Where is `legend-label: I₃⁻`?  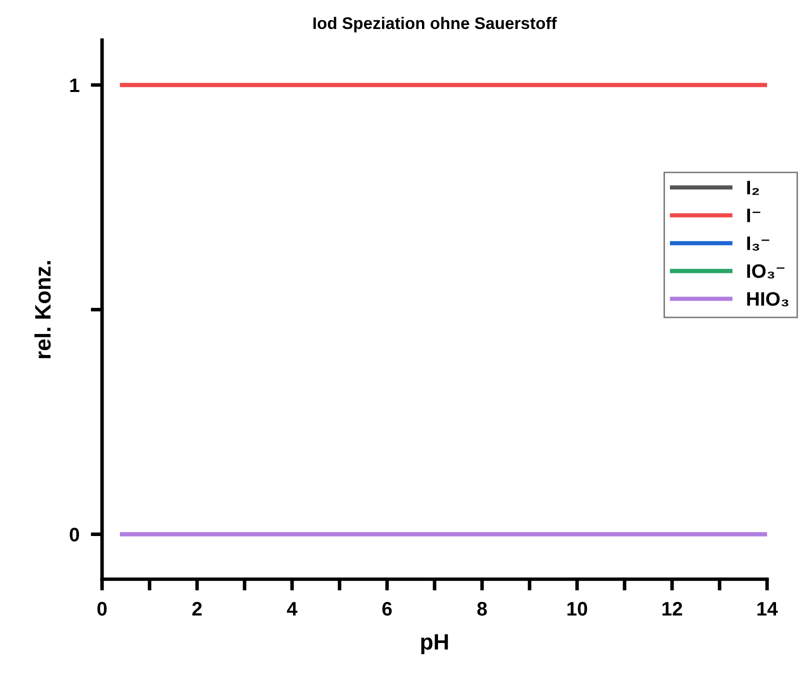 legend-label: I₃⁻ is located at coordinates (758, 243).